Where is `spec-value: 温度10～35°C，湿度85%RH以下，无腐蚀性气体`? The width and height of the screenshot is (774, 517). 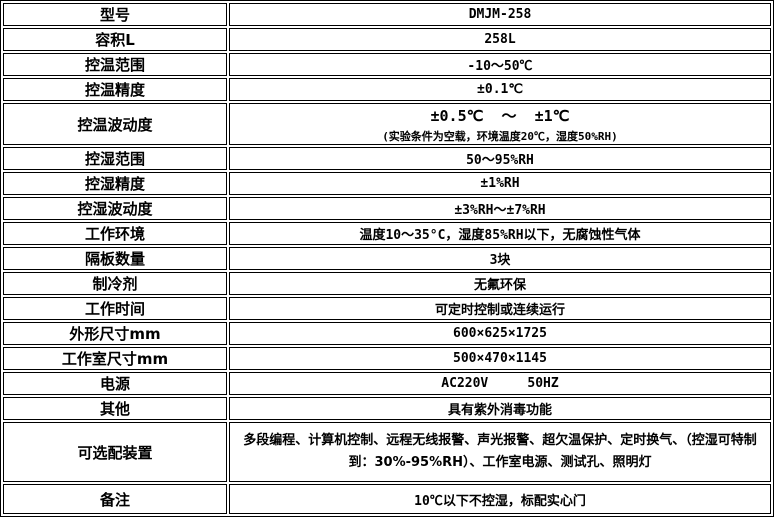
spec-value: 温度10～35°C，湿度85%RH以下，无腐蚀性气体 is located at coordinates (500, 233).